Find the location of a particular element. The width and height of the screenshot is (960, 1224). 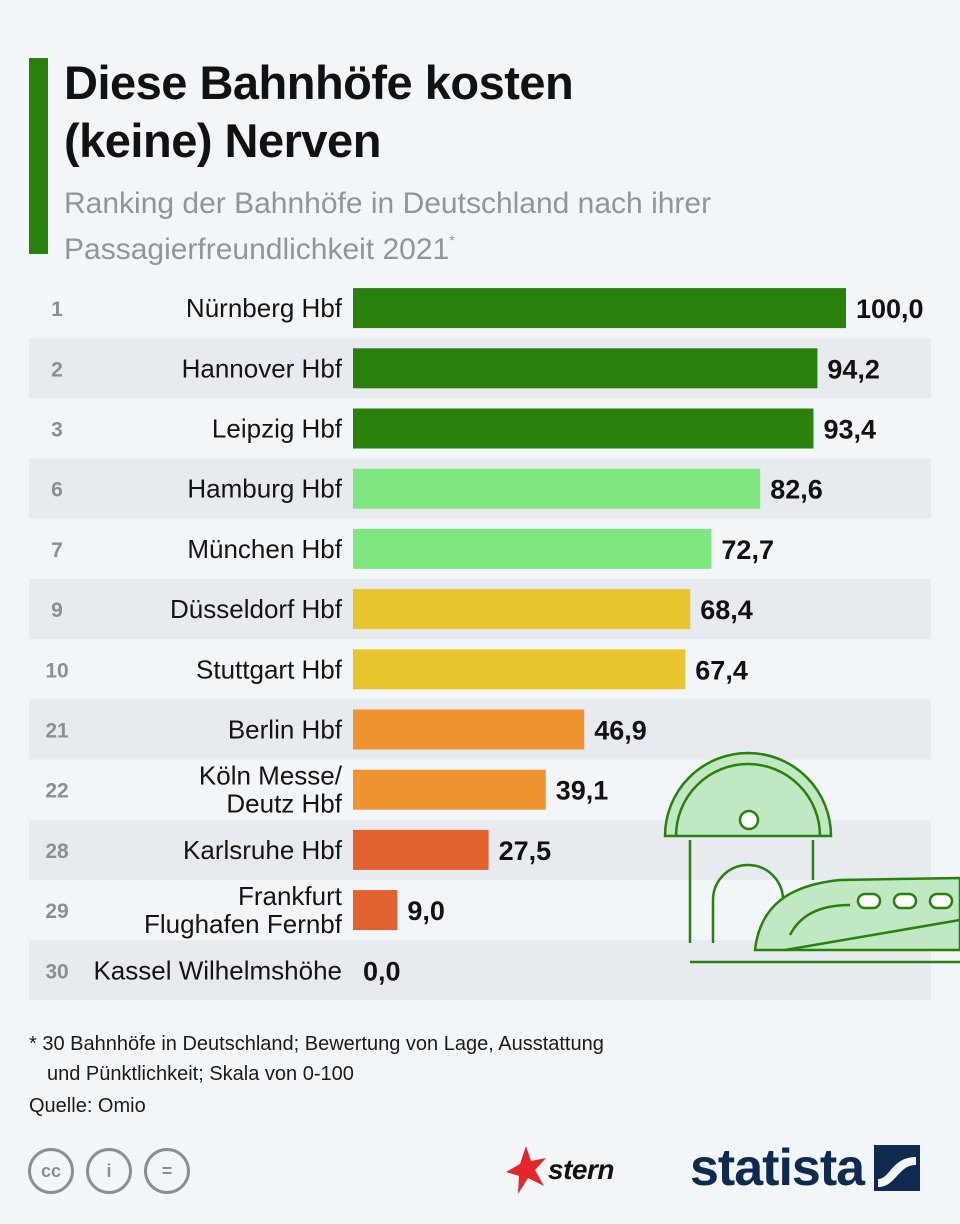

category-label: Nürnberg Hbf is located at coordinates (264, 308).